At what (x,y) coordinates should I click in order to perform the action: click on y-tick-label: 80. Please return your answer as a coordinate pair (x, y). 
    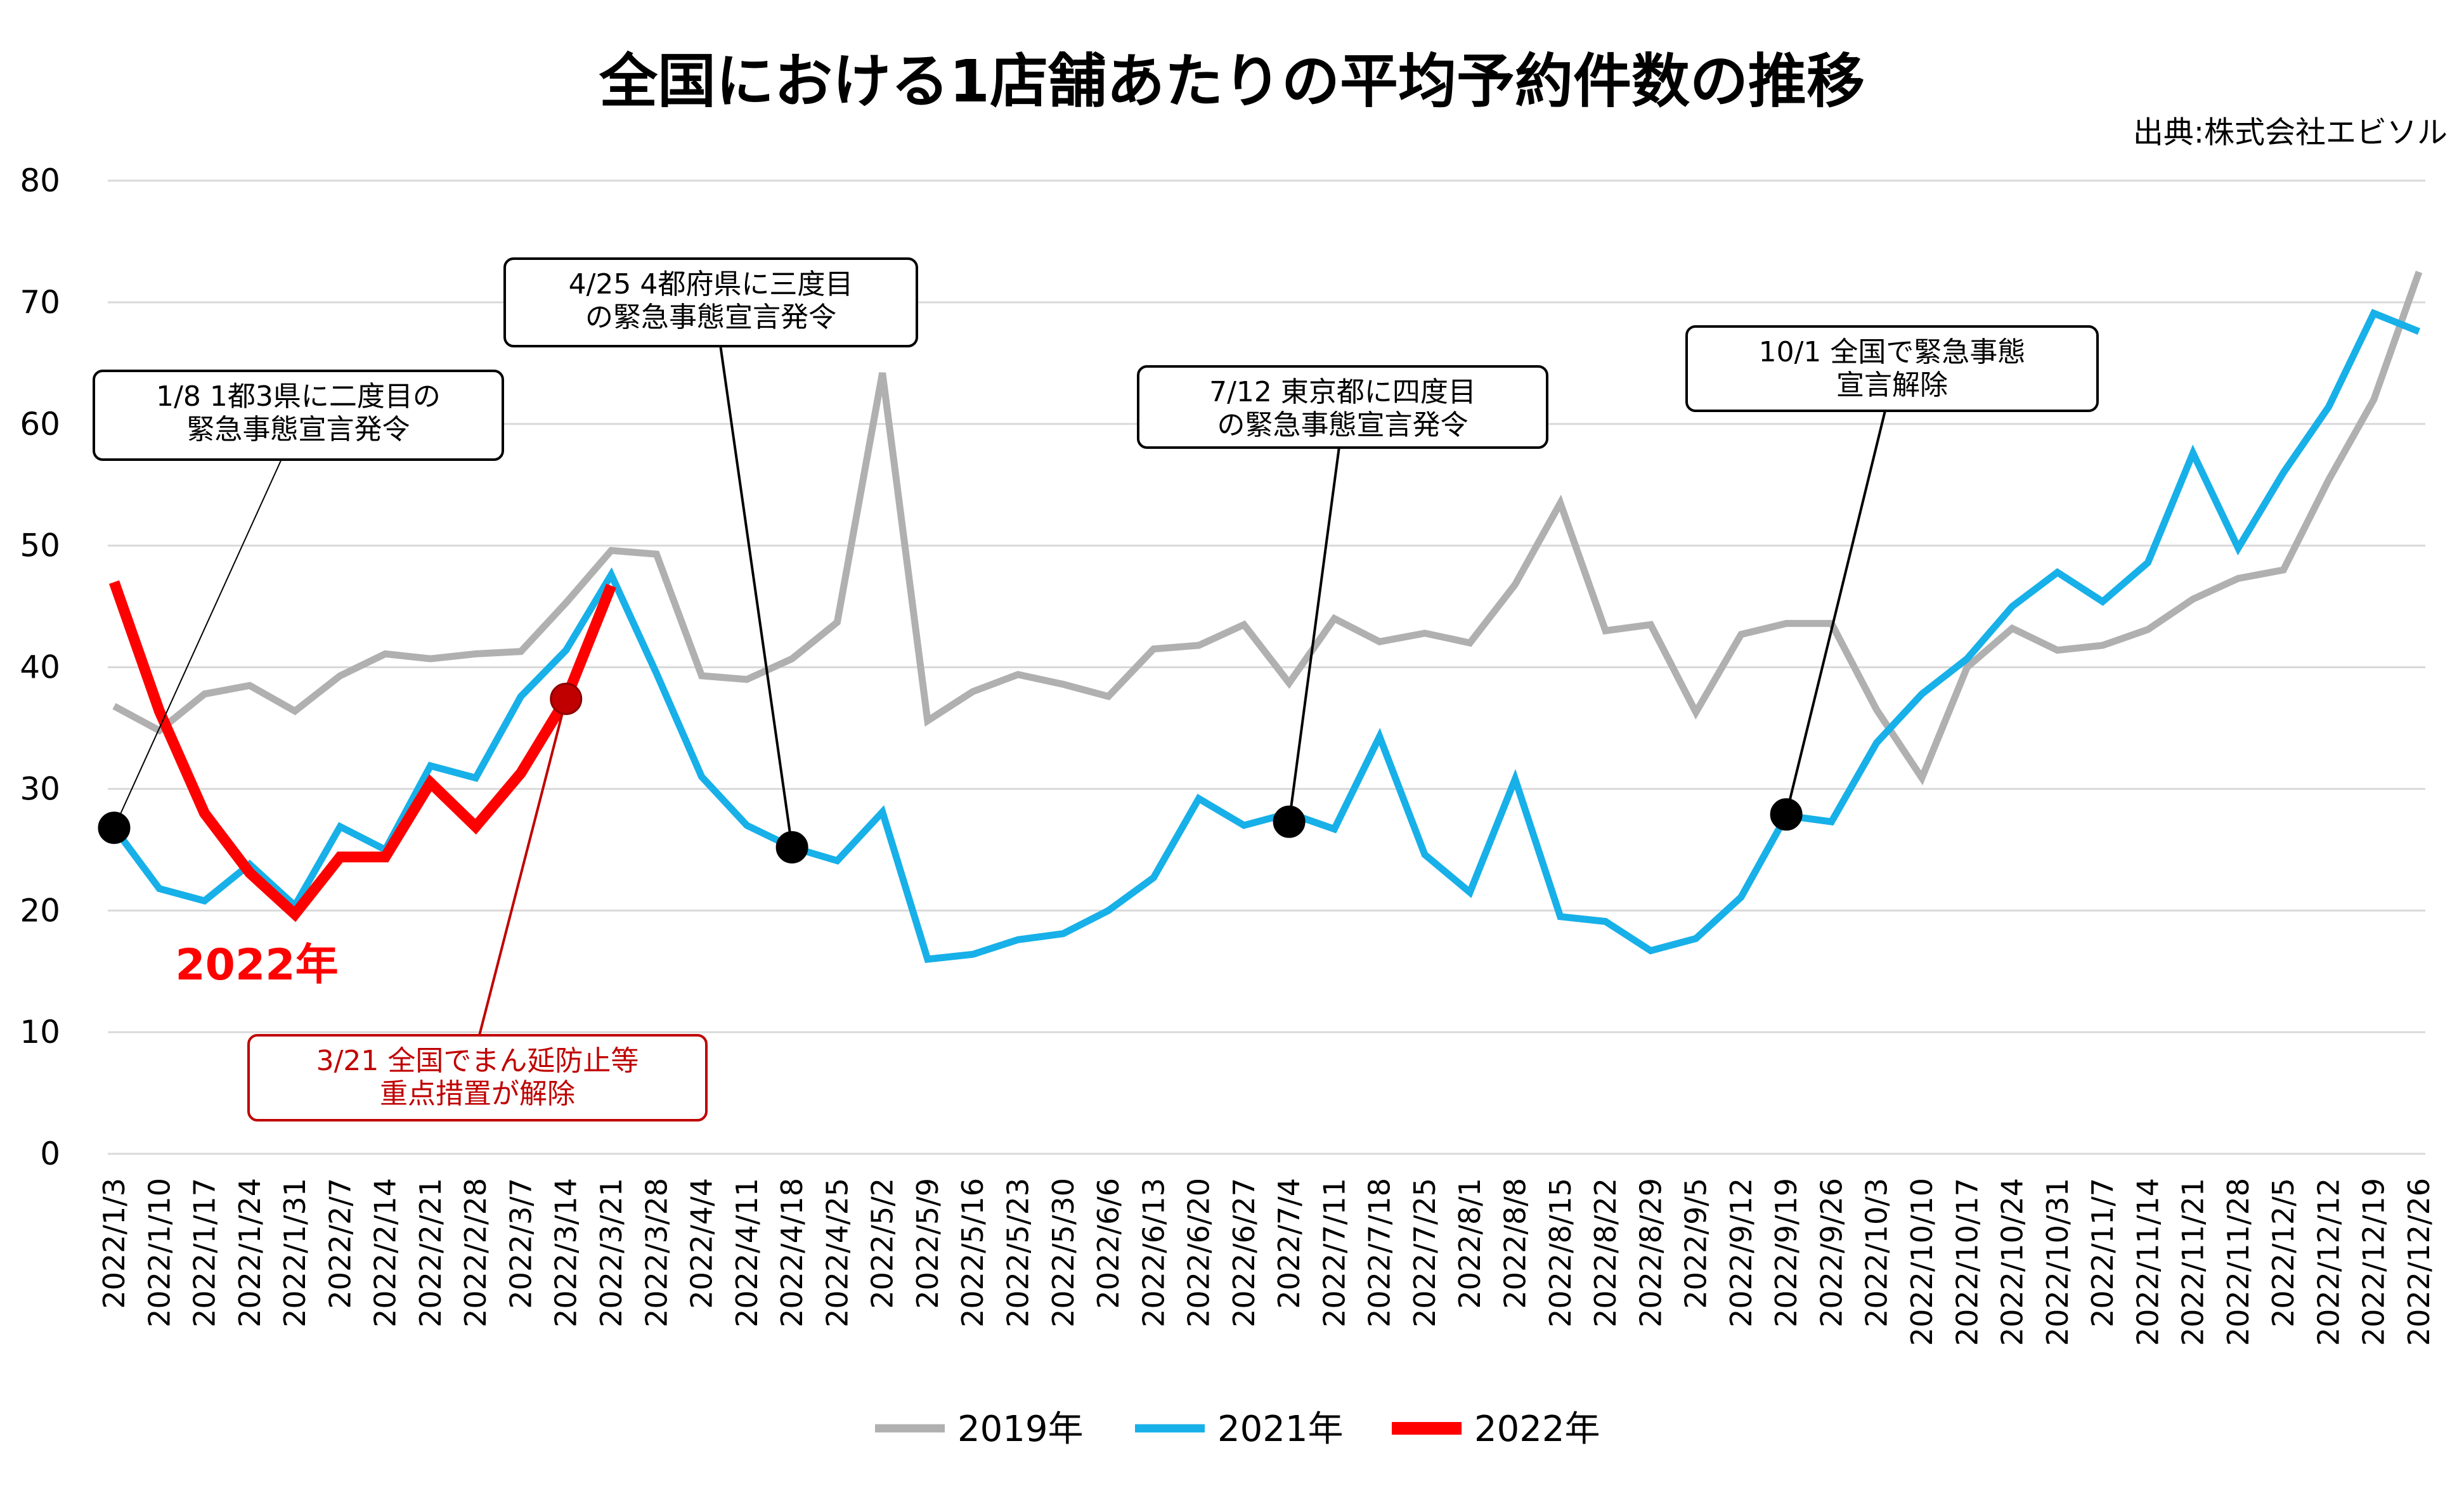
    Looking at the image, I should click on (40, 180).